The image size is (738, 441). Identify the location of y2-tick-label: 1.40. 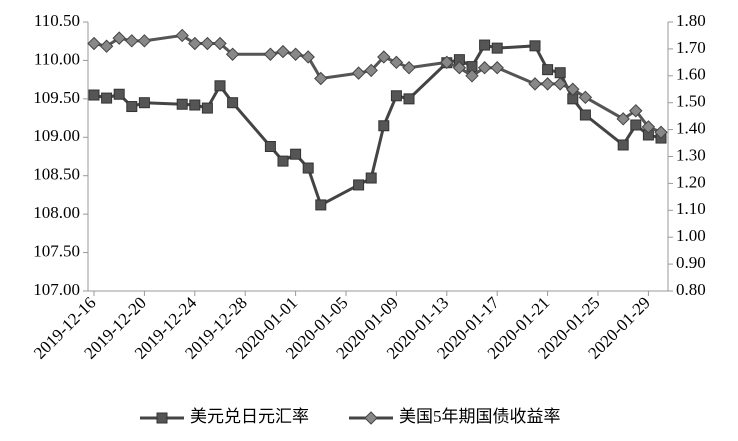
(691, 128).